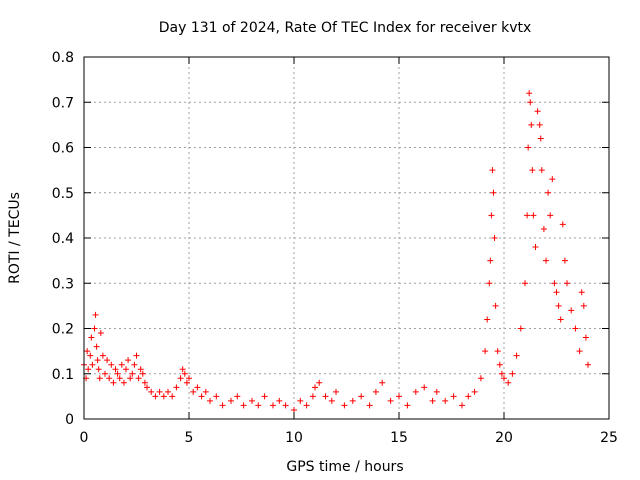 Image resolution: width=640 pixels, height=480 pixels. Describe the element at coordinates (69, 420) in the screenshot. I see `y-tick-label: 0` at that location.